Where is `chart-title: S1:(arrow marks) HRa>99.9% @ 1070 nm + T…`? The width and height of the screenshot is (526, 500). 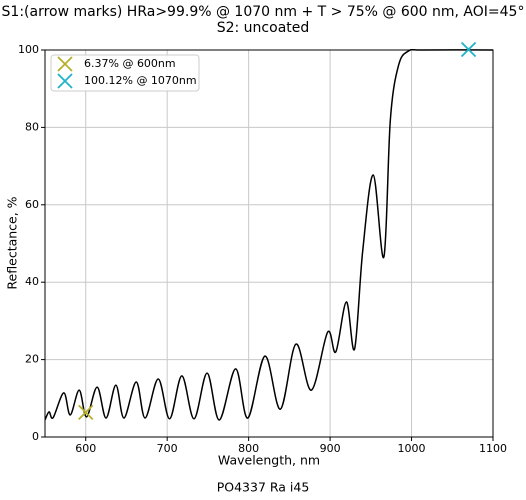 chart-title: S1:(arrow marks) HRa>99.9% @ 1070 nm + T… is located at coordinates (263, 12).